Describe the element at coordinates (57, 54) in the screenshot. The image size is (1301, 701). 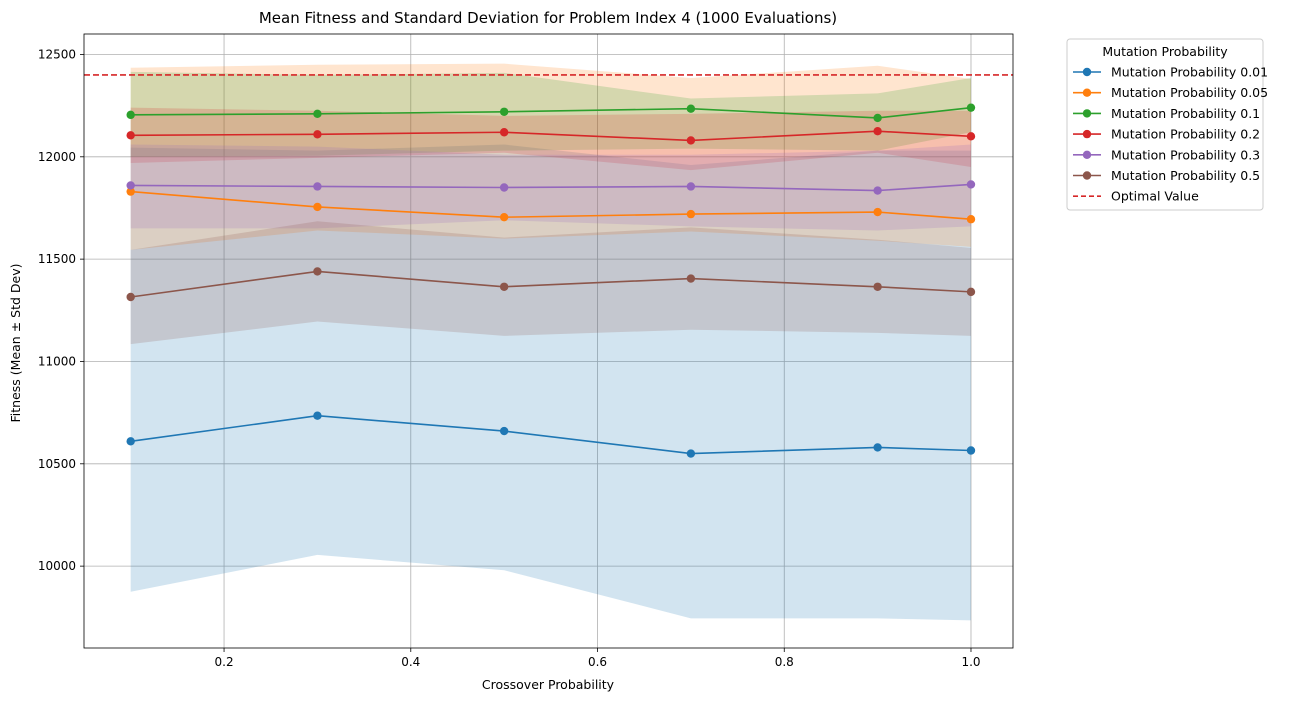
I see `y-tick-label: 12500` at that location.